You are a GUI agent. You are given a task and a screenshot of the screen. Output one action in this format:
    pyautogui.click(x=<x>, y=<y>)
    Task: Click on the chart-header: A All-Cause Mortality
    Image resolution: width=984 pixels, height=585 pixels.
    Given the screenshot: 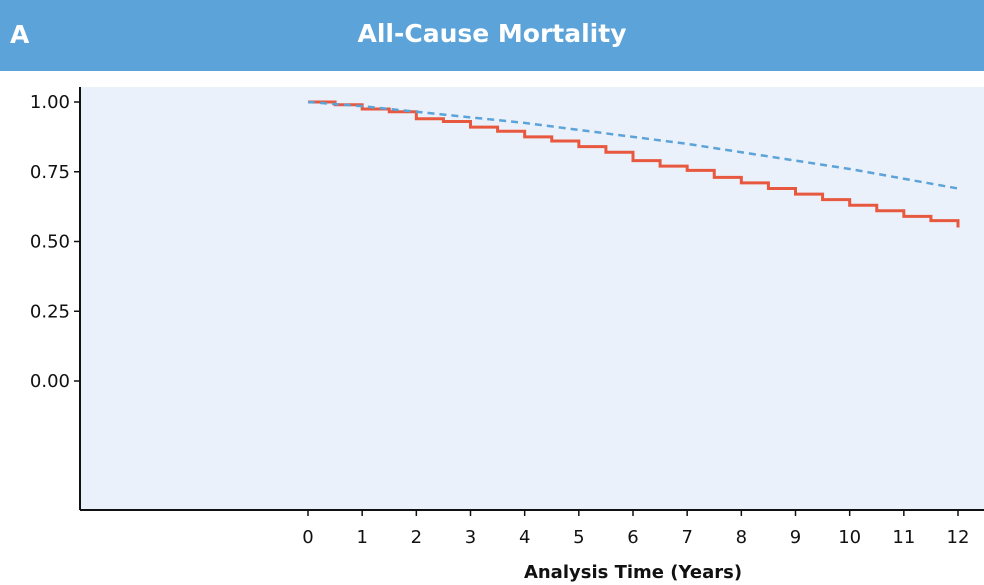 What is the action you would take?
    pyautogui.click(x=492, y=35)
    